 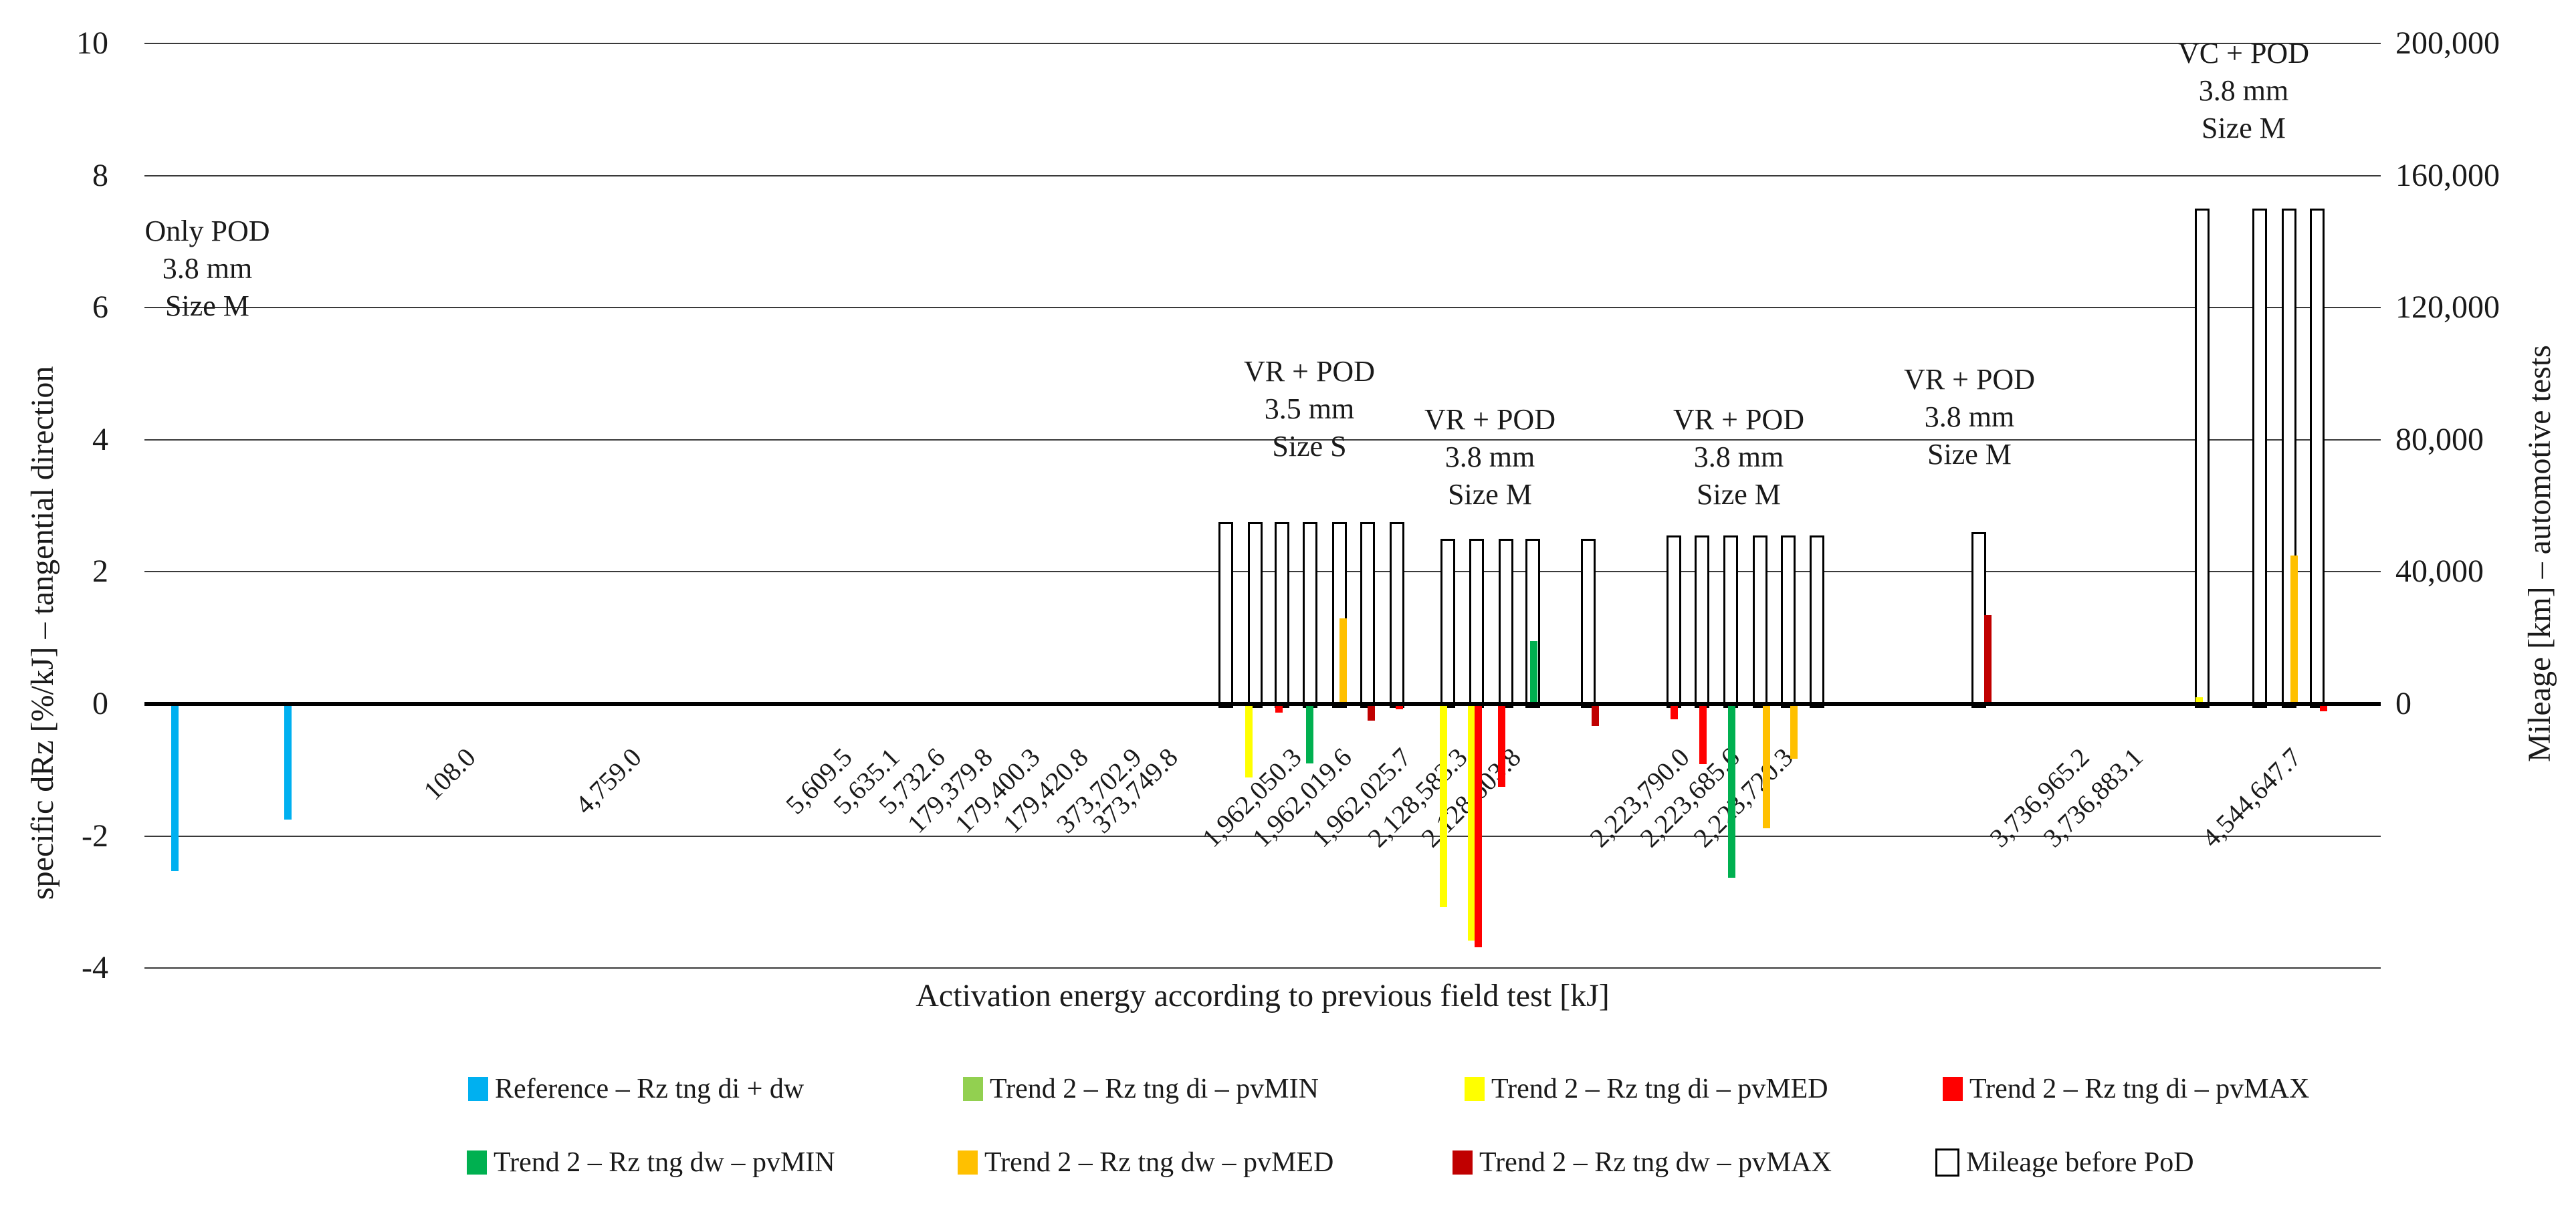 I want to click on legend-item-trend-2-rz-tng-dw-pvmax: Trend 2 – Rz tng dw – pvMAX, so click(x=1643, y=1162).